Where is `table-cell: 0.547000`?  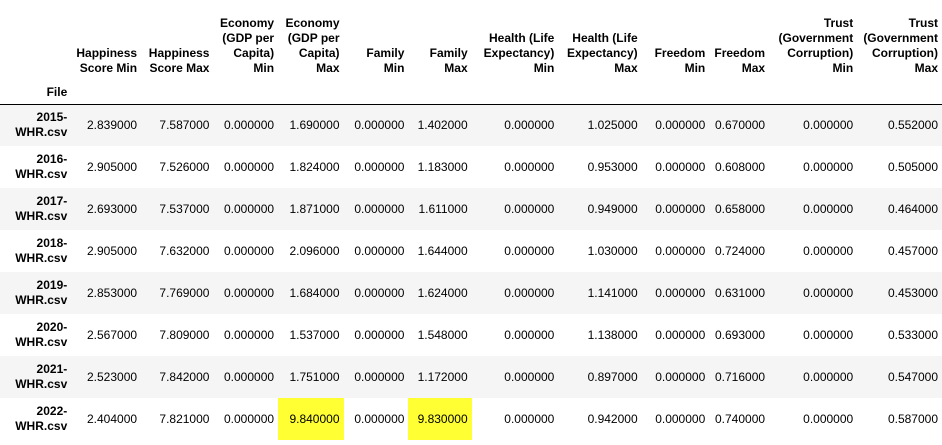
table-cell: 0.547000 is located at coordinates (912, 377).